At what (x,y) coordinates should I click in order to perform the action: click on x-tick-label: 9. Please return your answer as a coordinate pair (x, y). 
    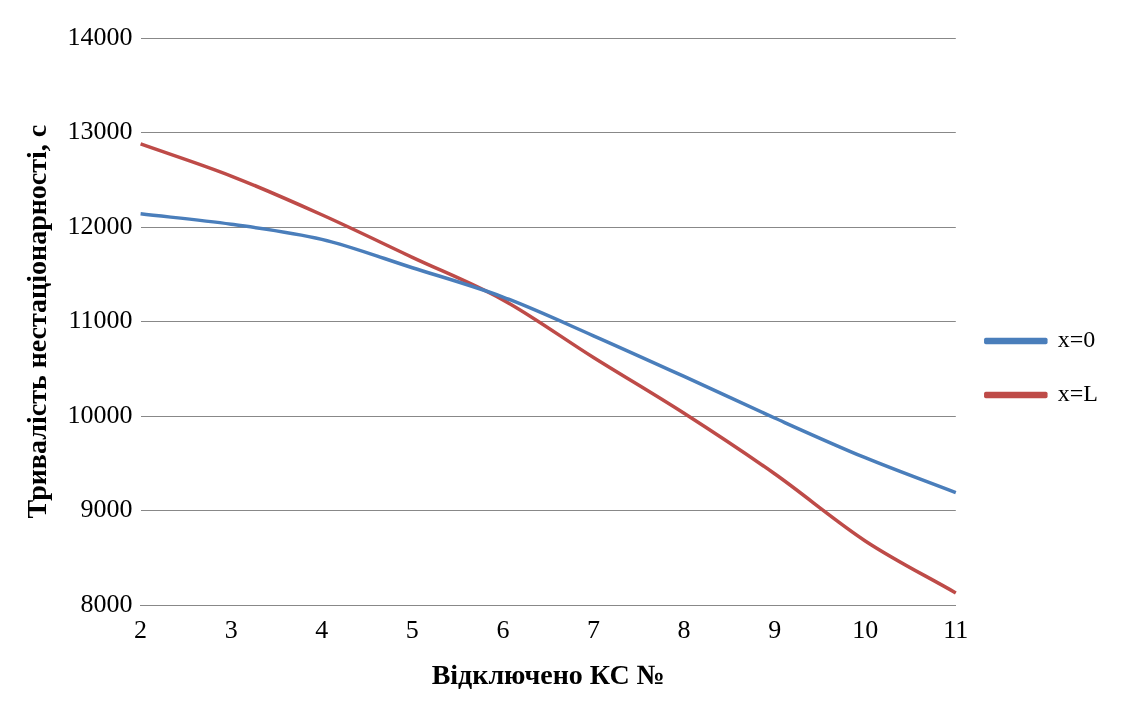
    Looking at the image, I should click on (775, 629).